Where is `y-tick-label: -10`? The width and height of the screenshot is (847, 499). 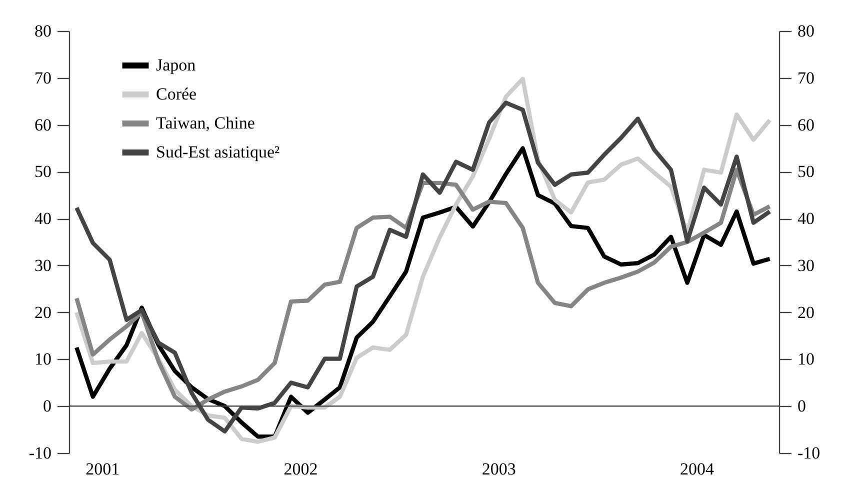 y-tick-label: -10 is located at coordinates (40, 453).